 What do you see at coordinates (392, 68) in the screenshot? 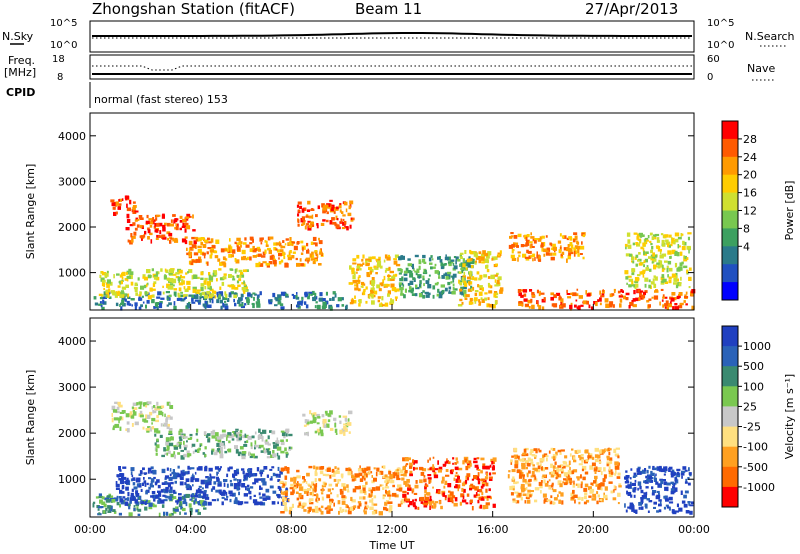
I see `nave-trace` at bounding box center [392, 68].